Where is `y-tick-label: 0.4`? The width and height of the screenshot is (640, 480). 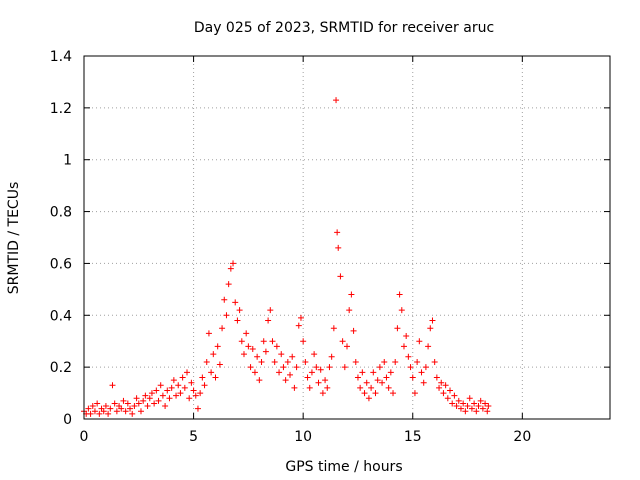
y-tick-label: 0.4 is located at coordinates (61, 316).